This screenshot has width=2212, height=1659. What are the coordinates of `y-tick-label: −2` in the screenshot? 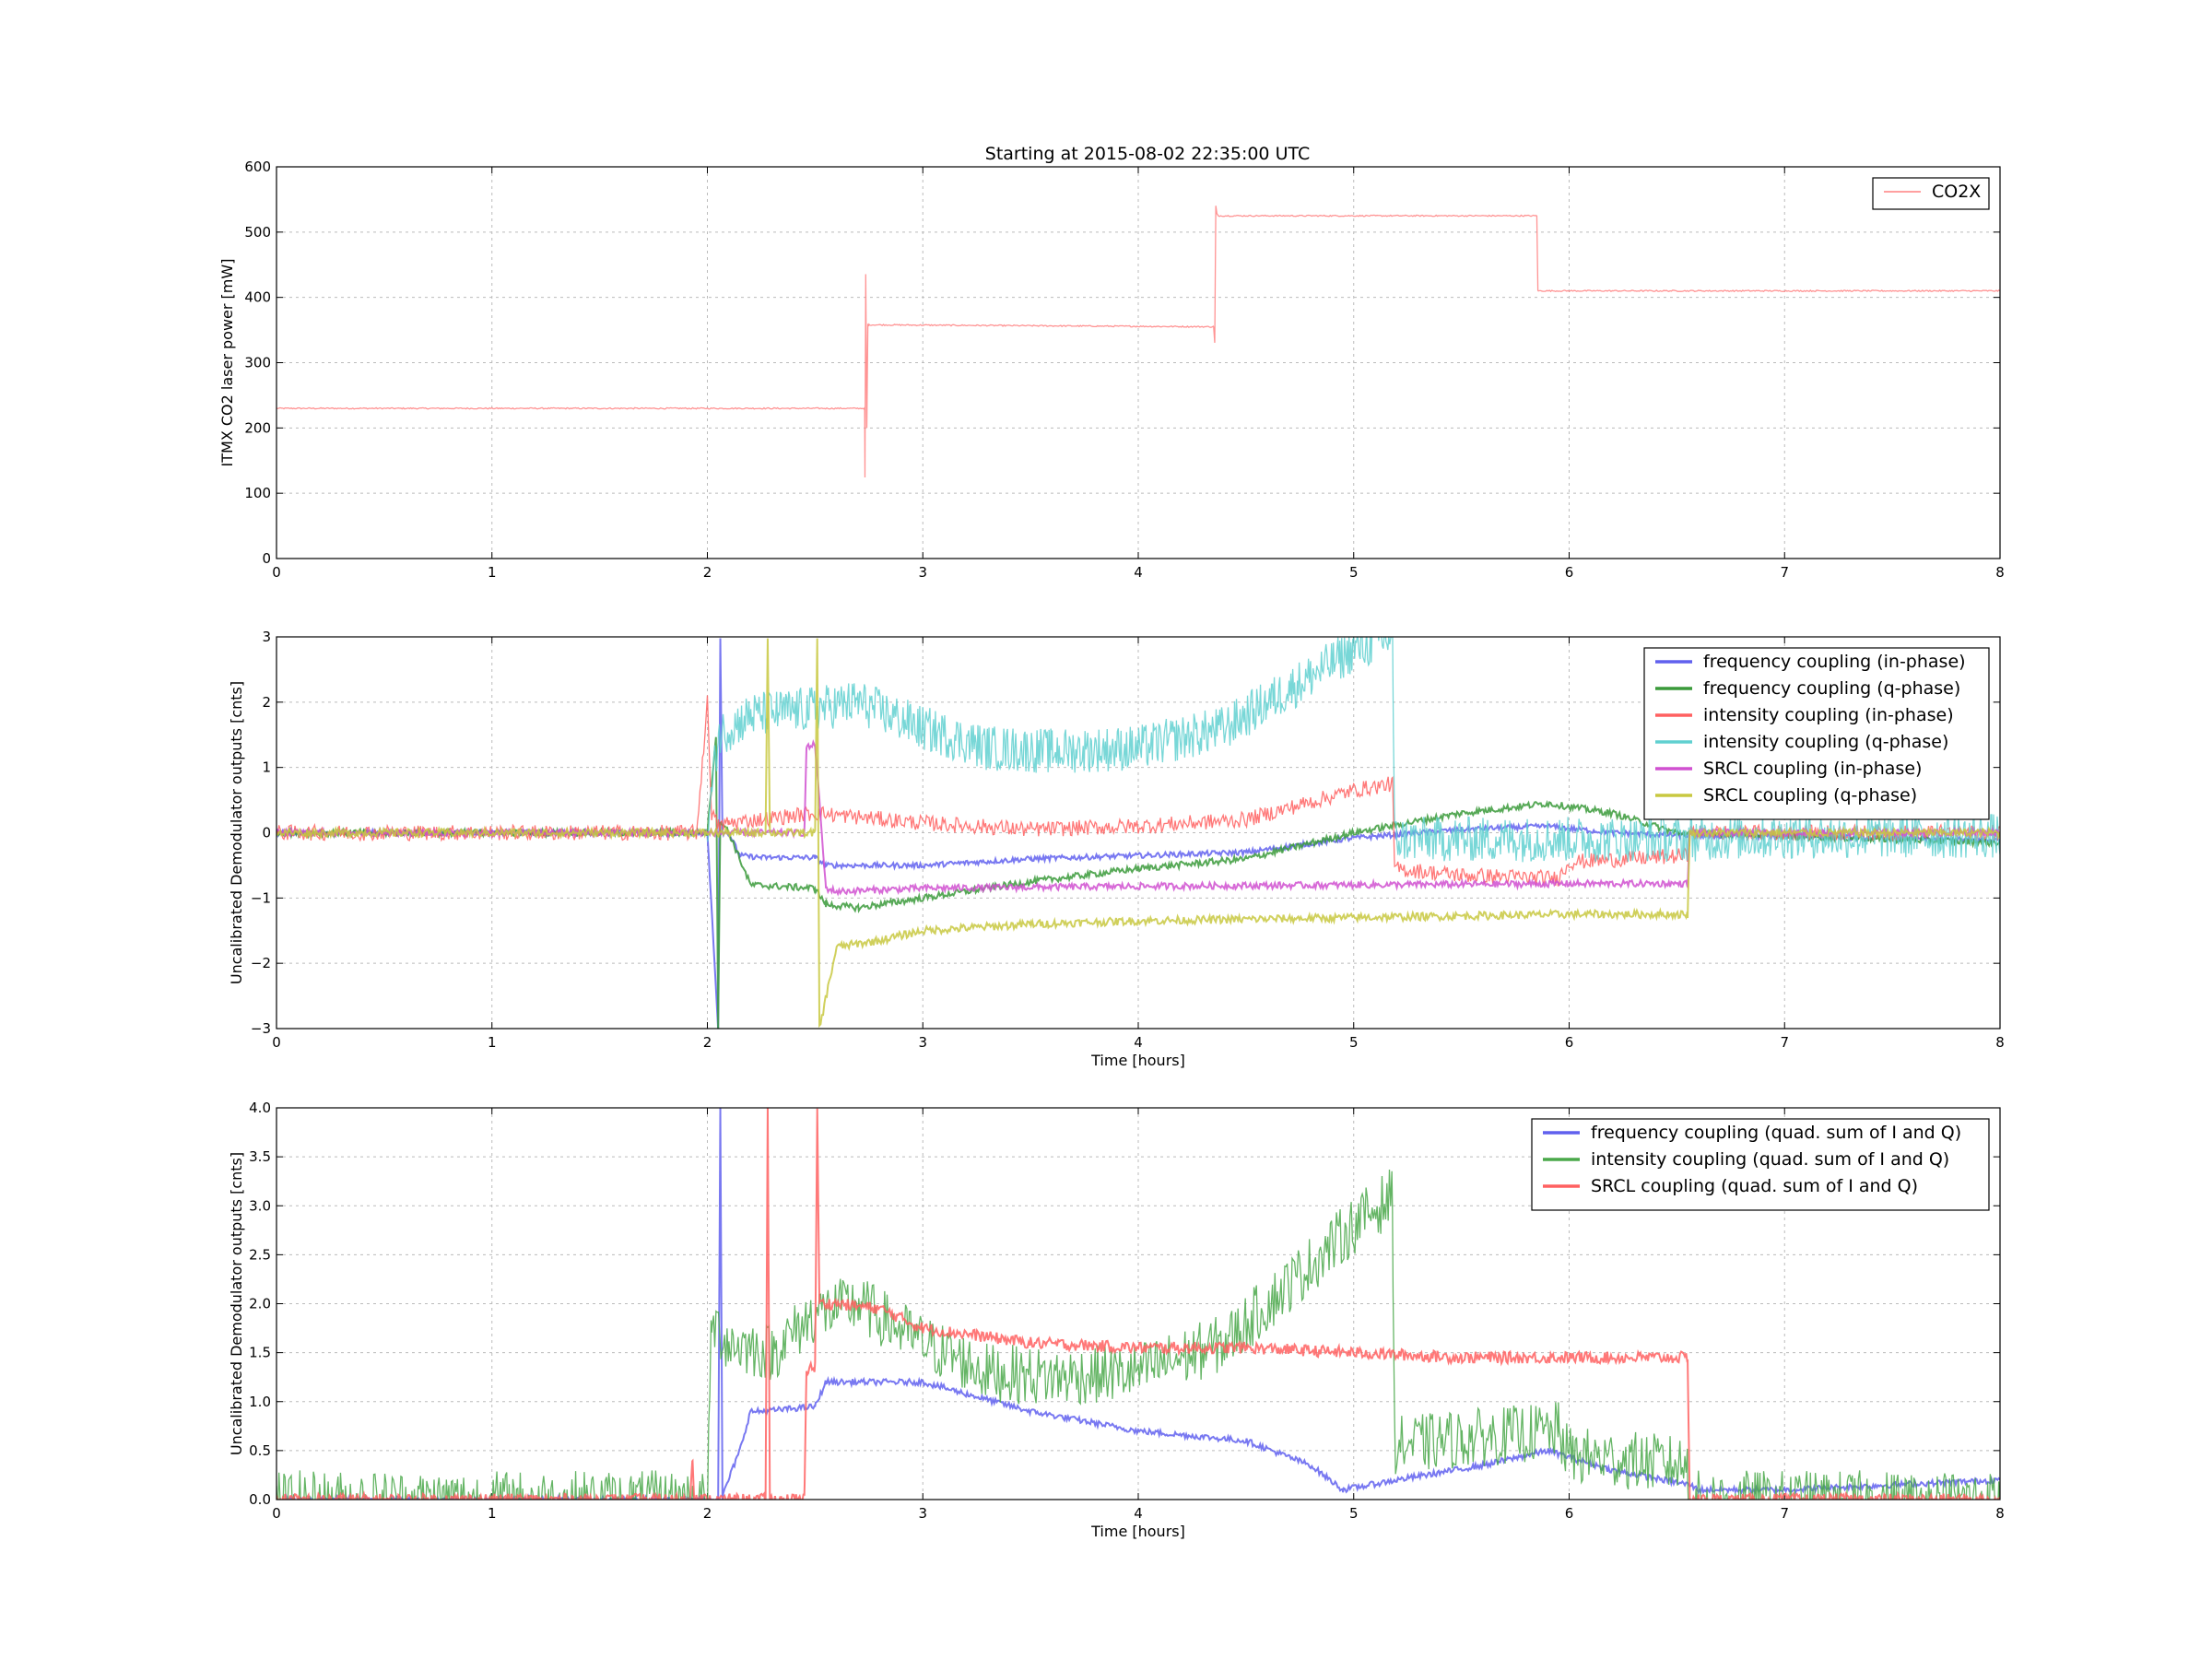 It's located at (261, 963).